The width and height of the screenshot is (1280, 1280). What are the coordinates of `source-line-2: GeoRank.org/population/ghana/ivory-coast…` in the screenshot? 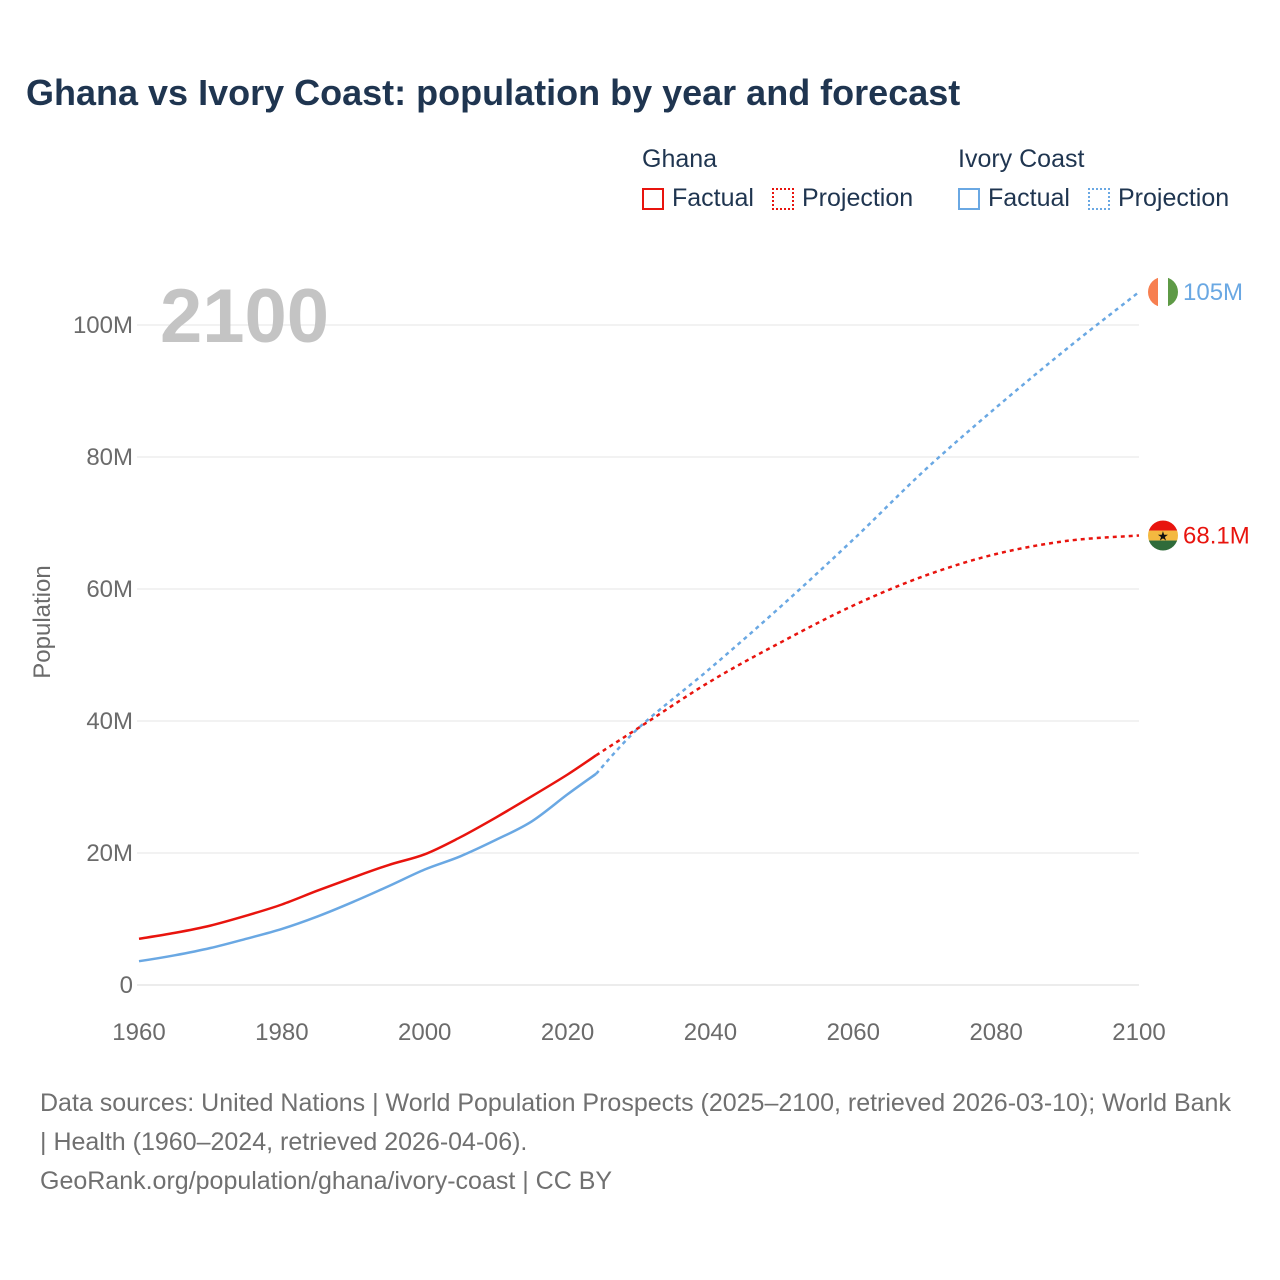 It's located at (326, 1181).